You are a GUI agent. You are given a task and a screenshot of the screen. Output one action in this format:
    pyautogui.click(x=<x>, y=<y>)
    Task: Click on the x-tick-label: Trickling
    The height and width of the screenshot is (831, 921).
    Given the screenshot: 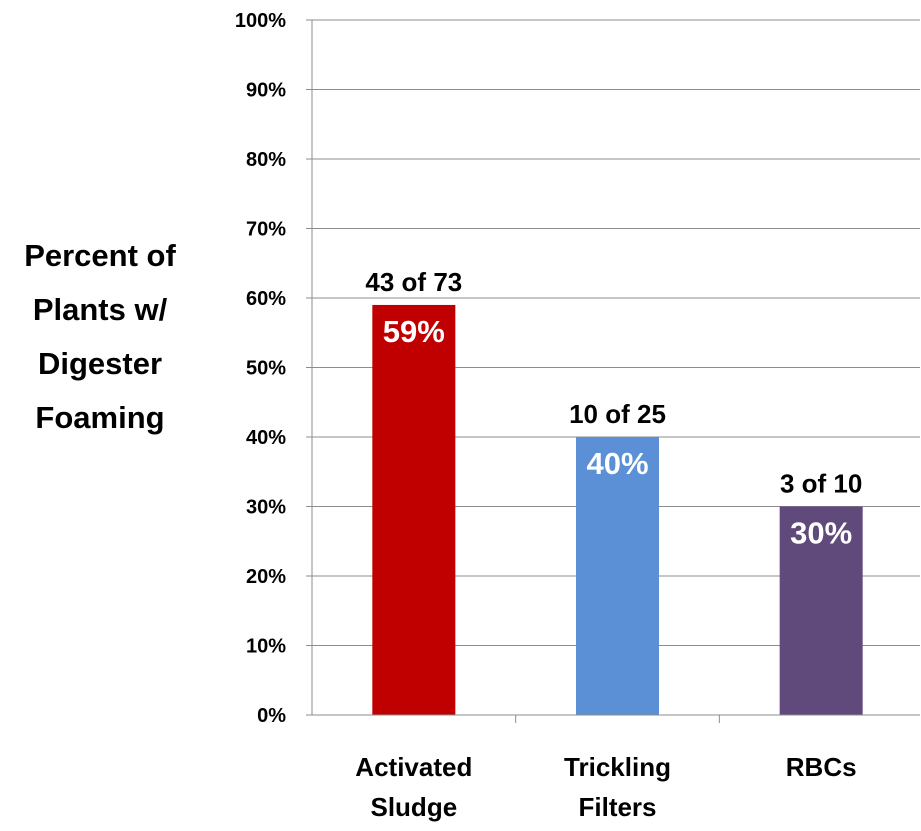 What is the action you would take?
    pyautogui.click(x=617, y=767)
    